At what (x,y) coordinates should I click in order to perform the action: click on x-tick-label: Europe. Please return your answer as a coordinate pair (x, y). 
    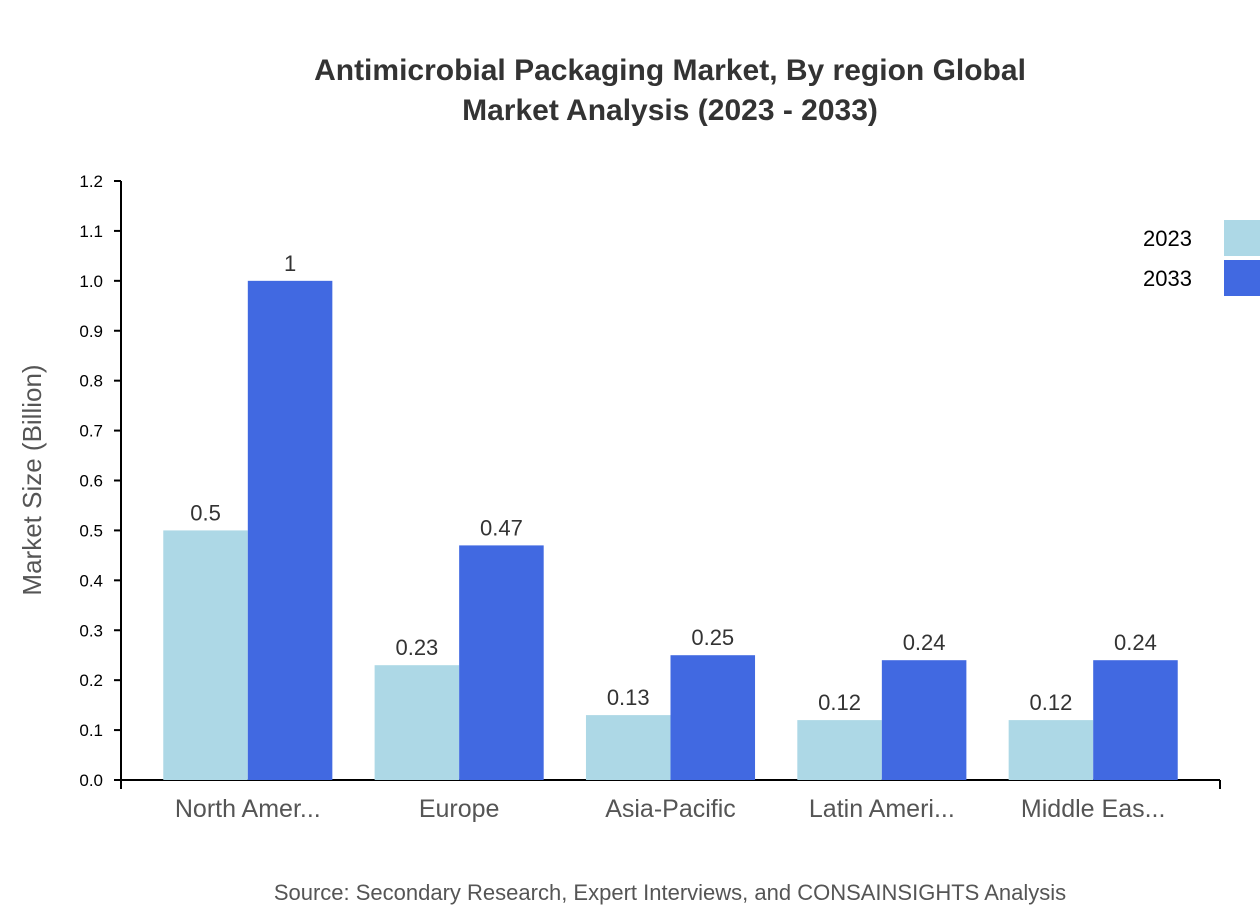
    Looking at the image, I should click on (459, 809).